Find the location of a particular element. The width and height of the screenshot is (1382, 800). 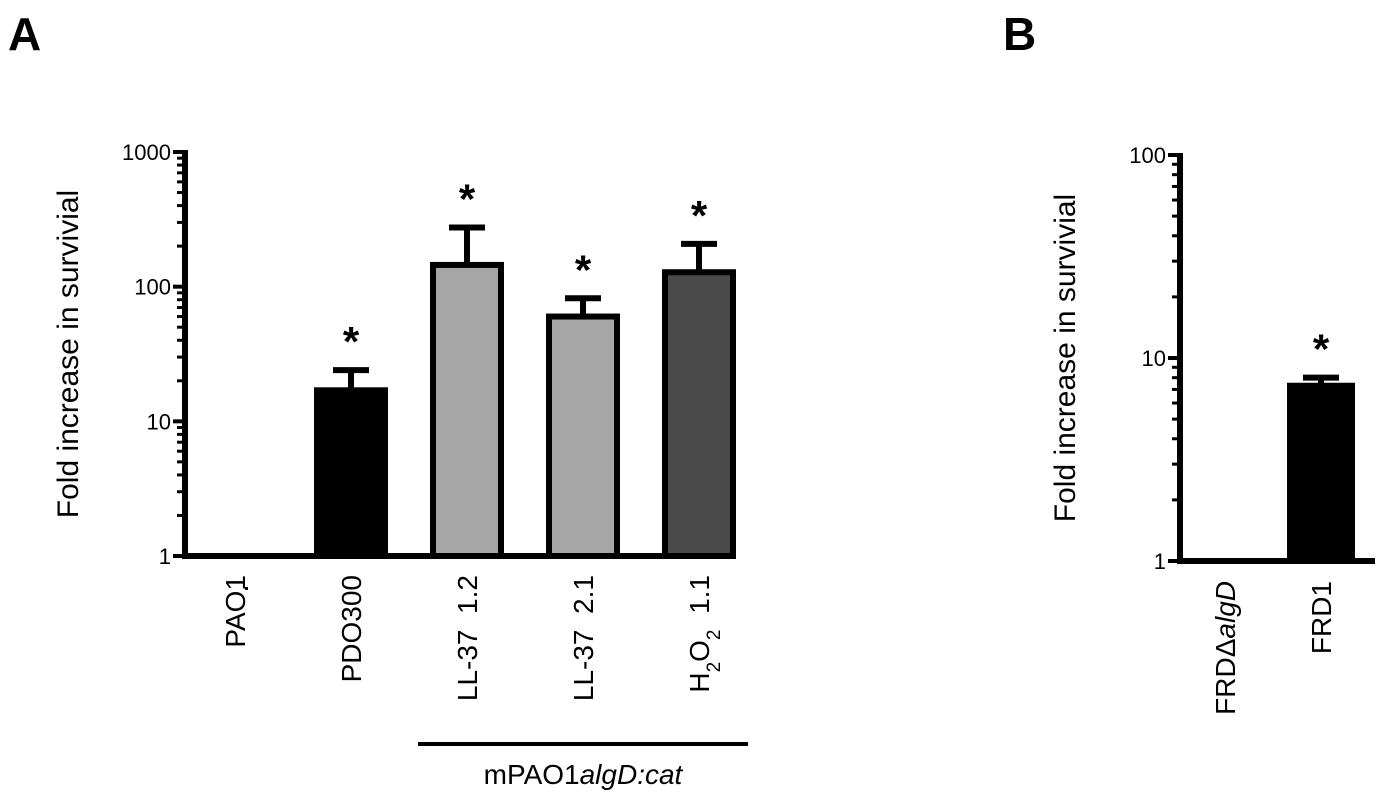

category-label: FRD1 is located at coordinates (1321, 617).